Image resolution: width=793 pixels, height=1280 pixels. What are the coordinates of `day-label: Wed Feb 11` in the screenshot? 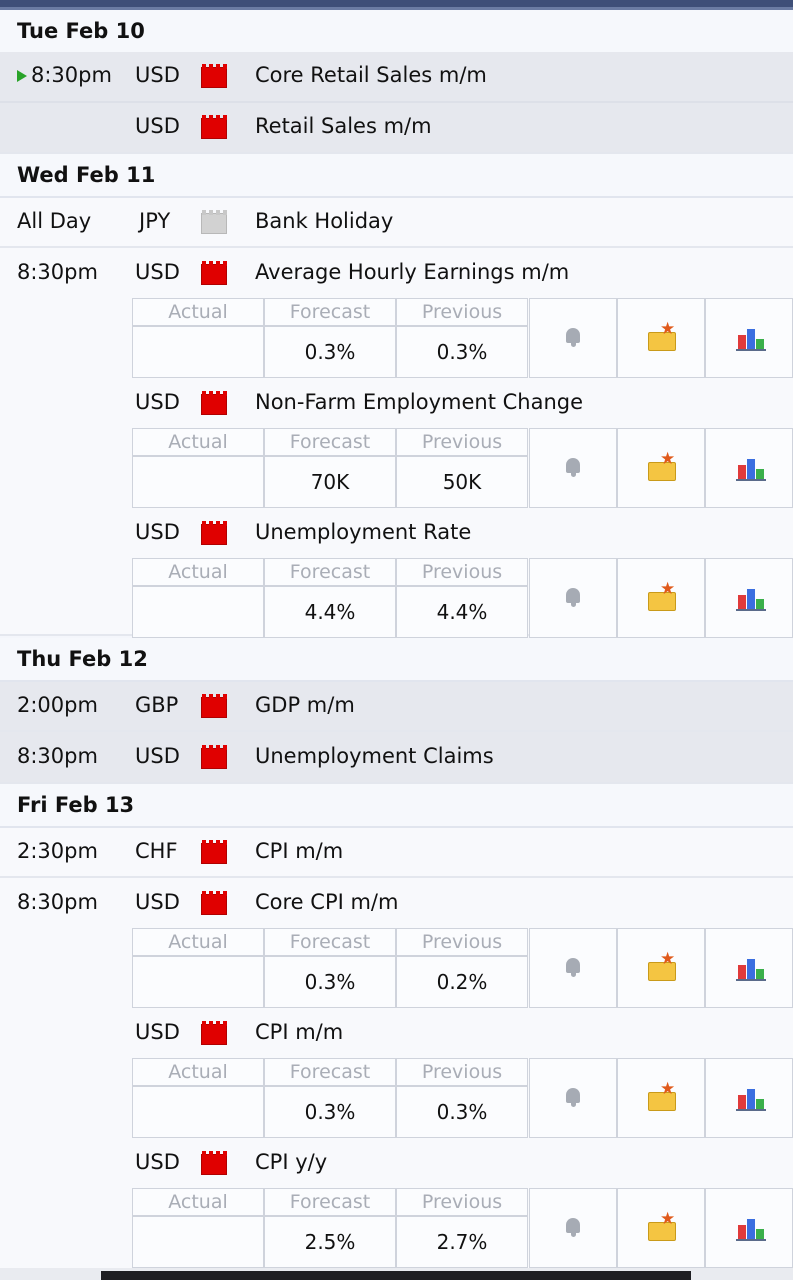 It's located at (86, 175).